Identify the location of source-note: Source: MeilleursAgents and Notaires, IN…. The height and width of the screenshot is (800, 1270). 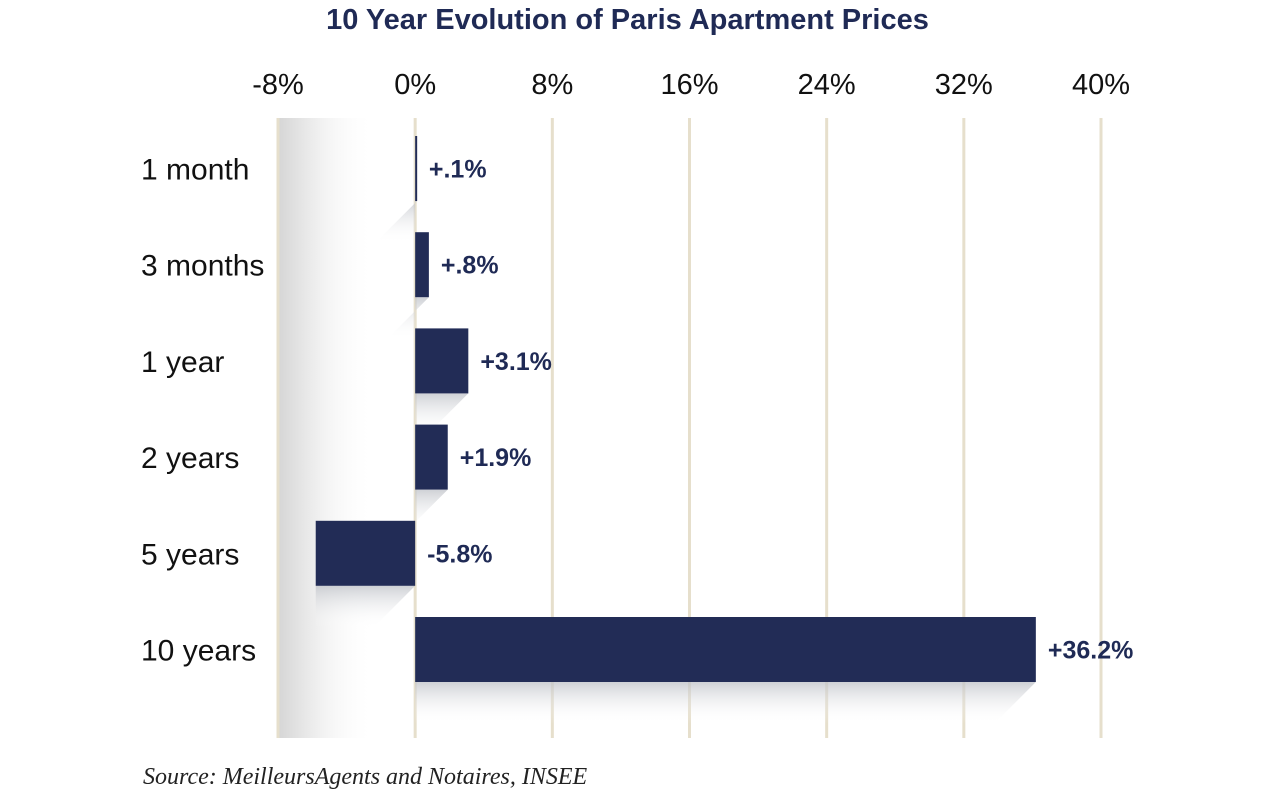
(365, 777).